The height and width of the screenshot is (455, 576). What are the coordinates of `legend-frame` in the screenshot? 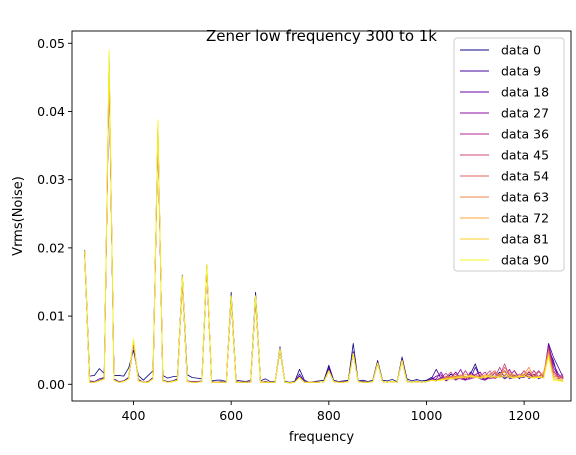 It's located at (509, 154).